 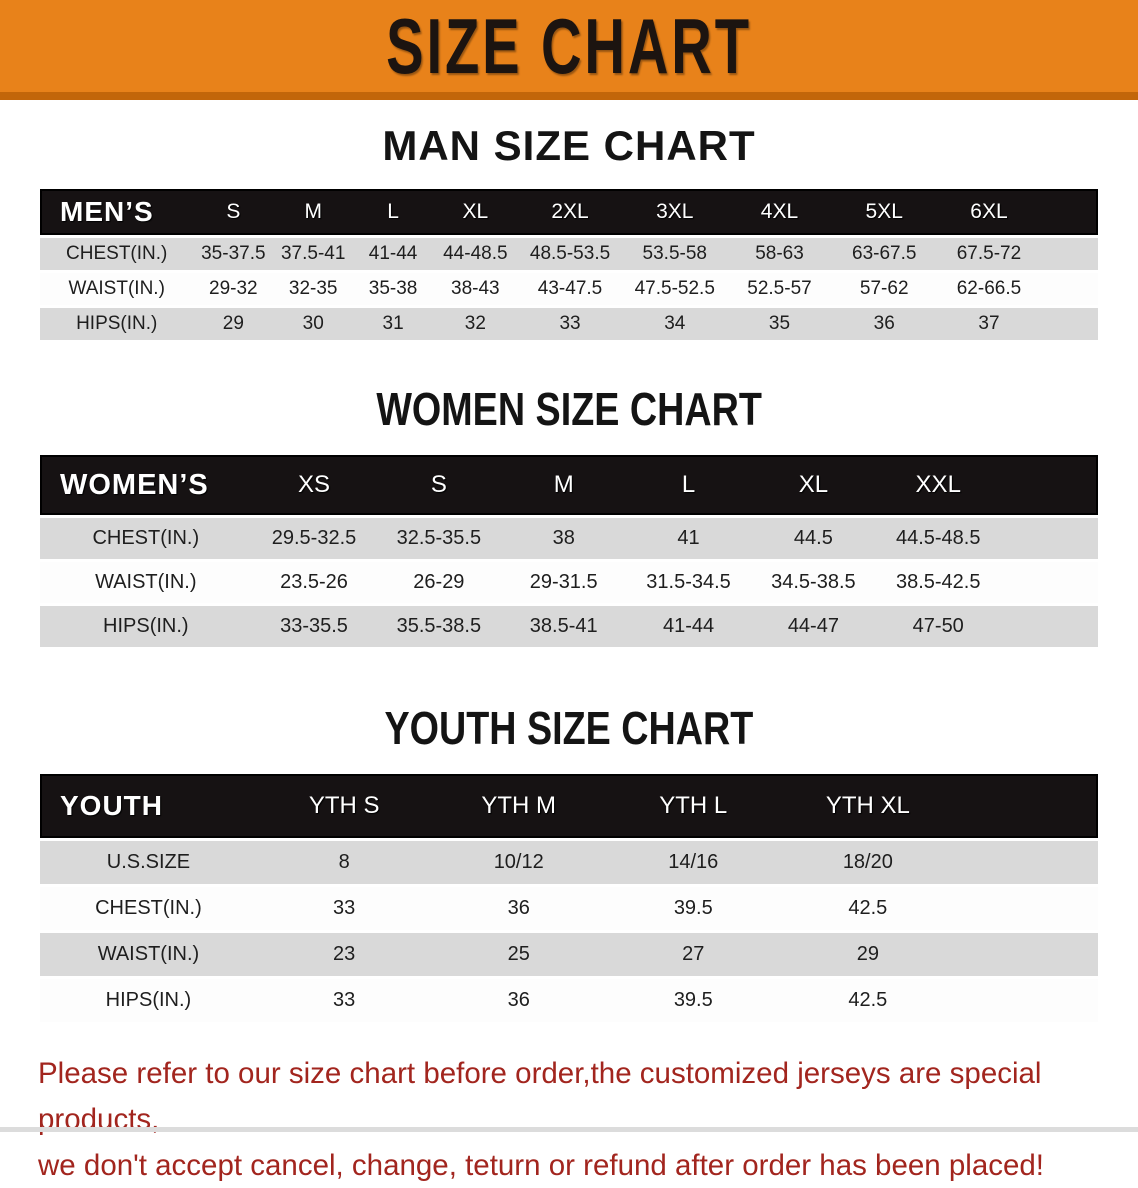 I want to click on column-header: M, so click(x=564, y=485).